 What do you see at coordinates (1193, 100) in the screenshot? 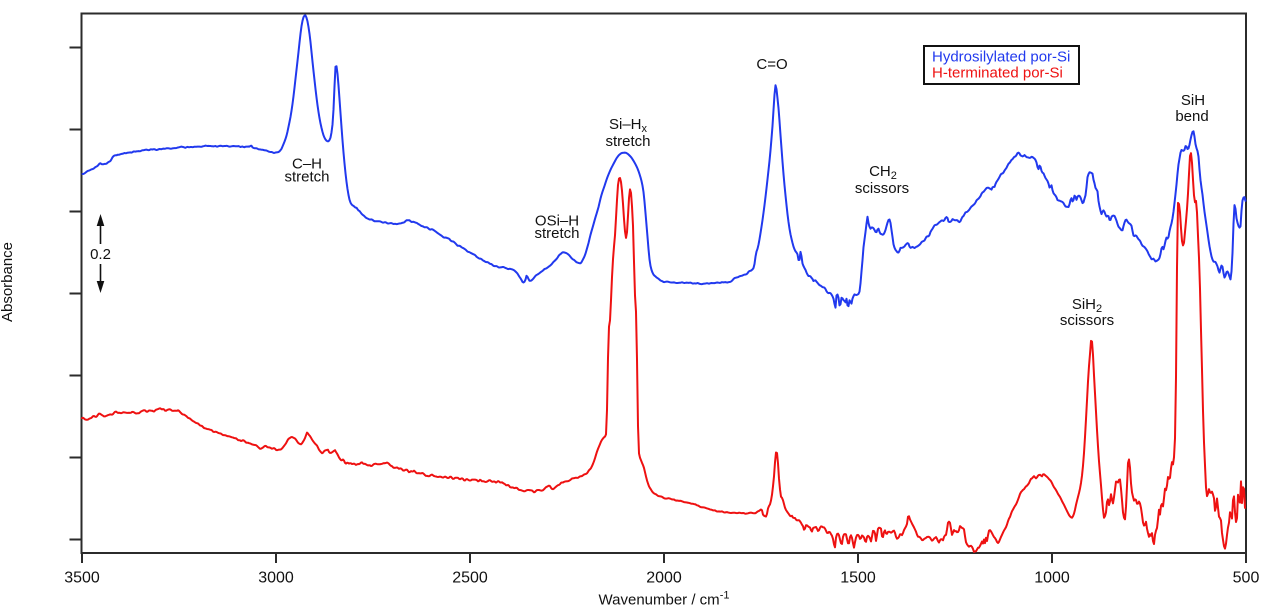
I see `svg-text: SiH` at bounding box center [1193, 100].